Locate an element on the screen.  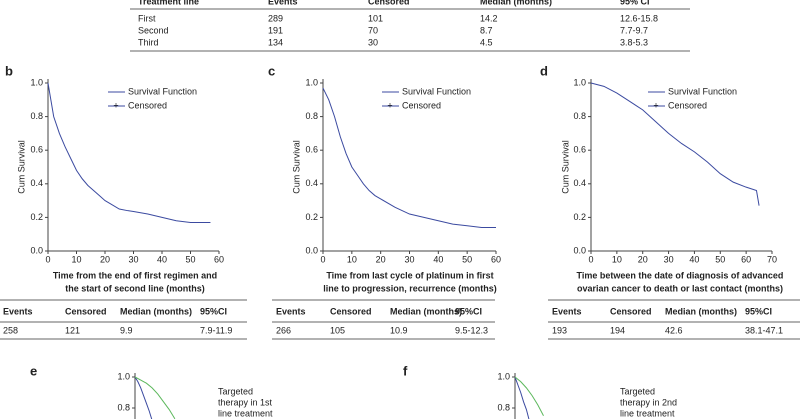
table-cell: 38.1-47.1 is located at coordinates (764, 330).